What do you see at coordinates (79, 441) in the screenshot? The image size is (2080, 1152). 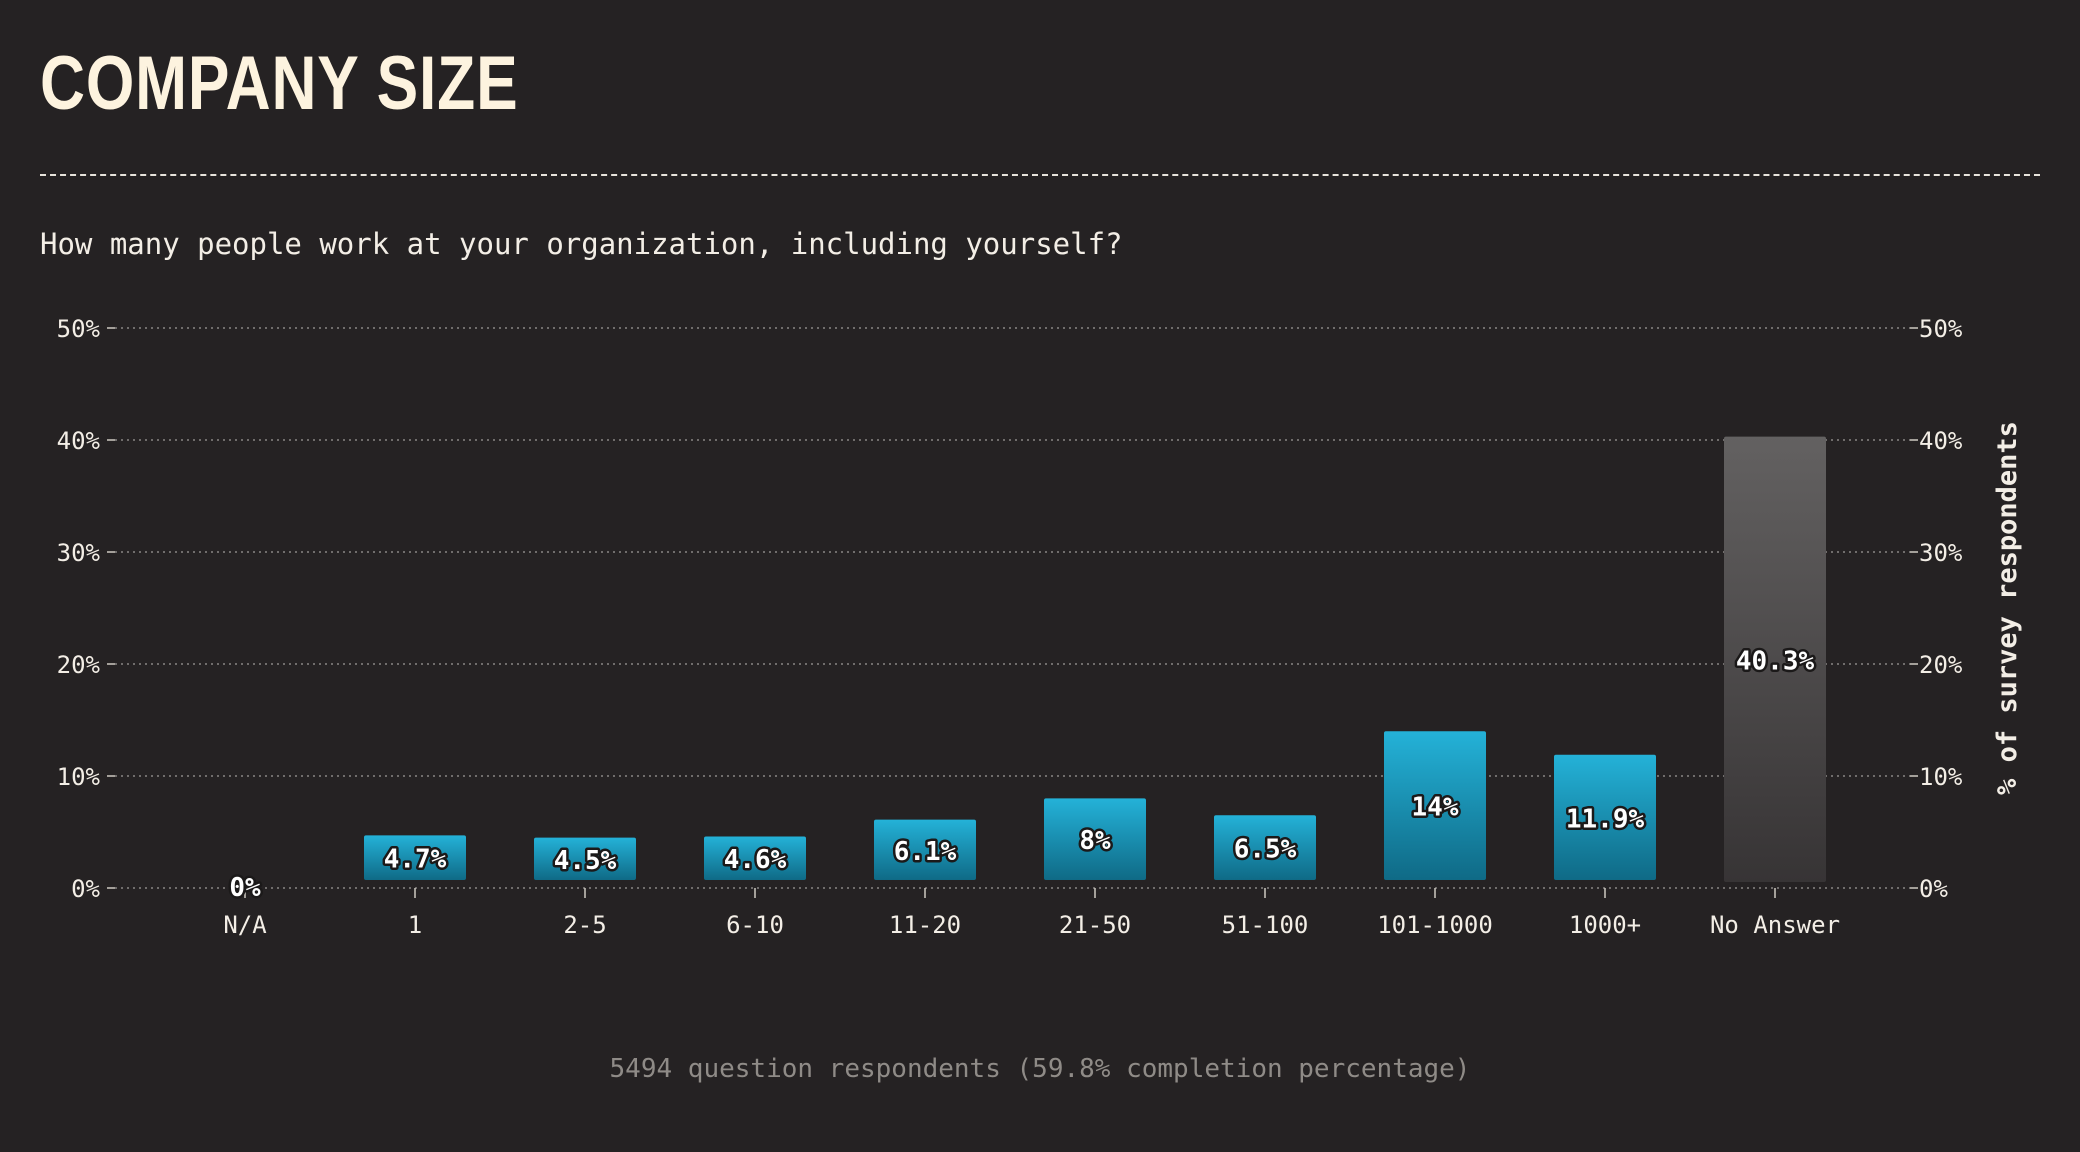 I see `y-tick-label-left: 40%` at bounding box center [79, 441].